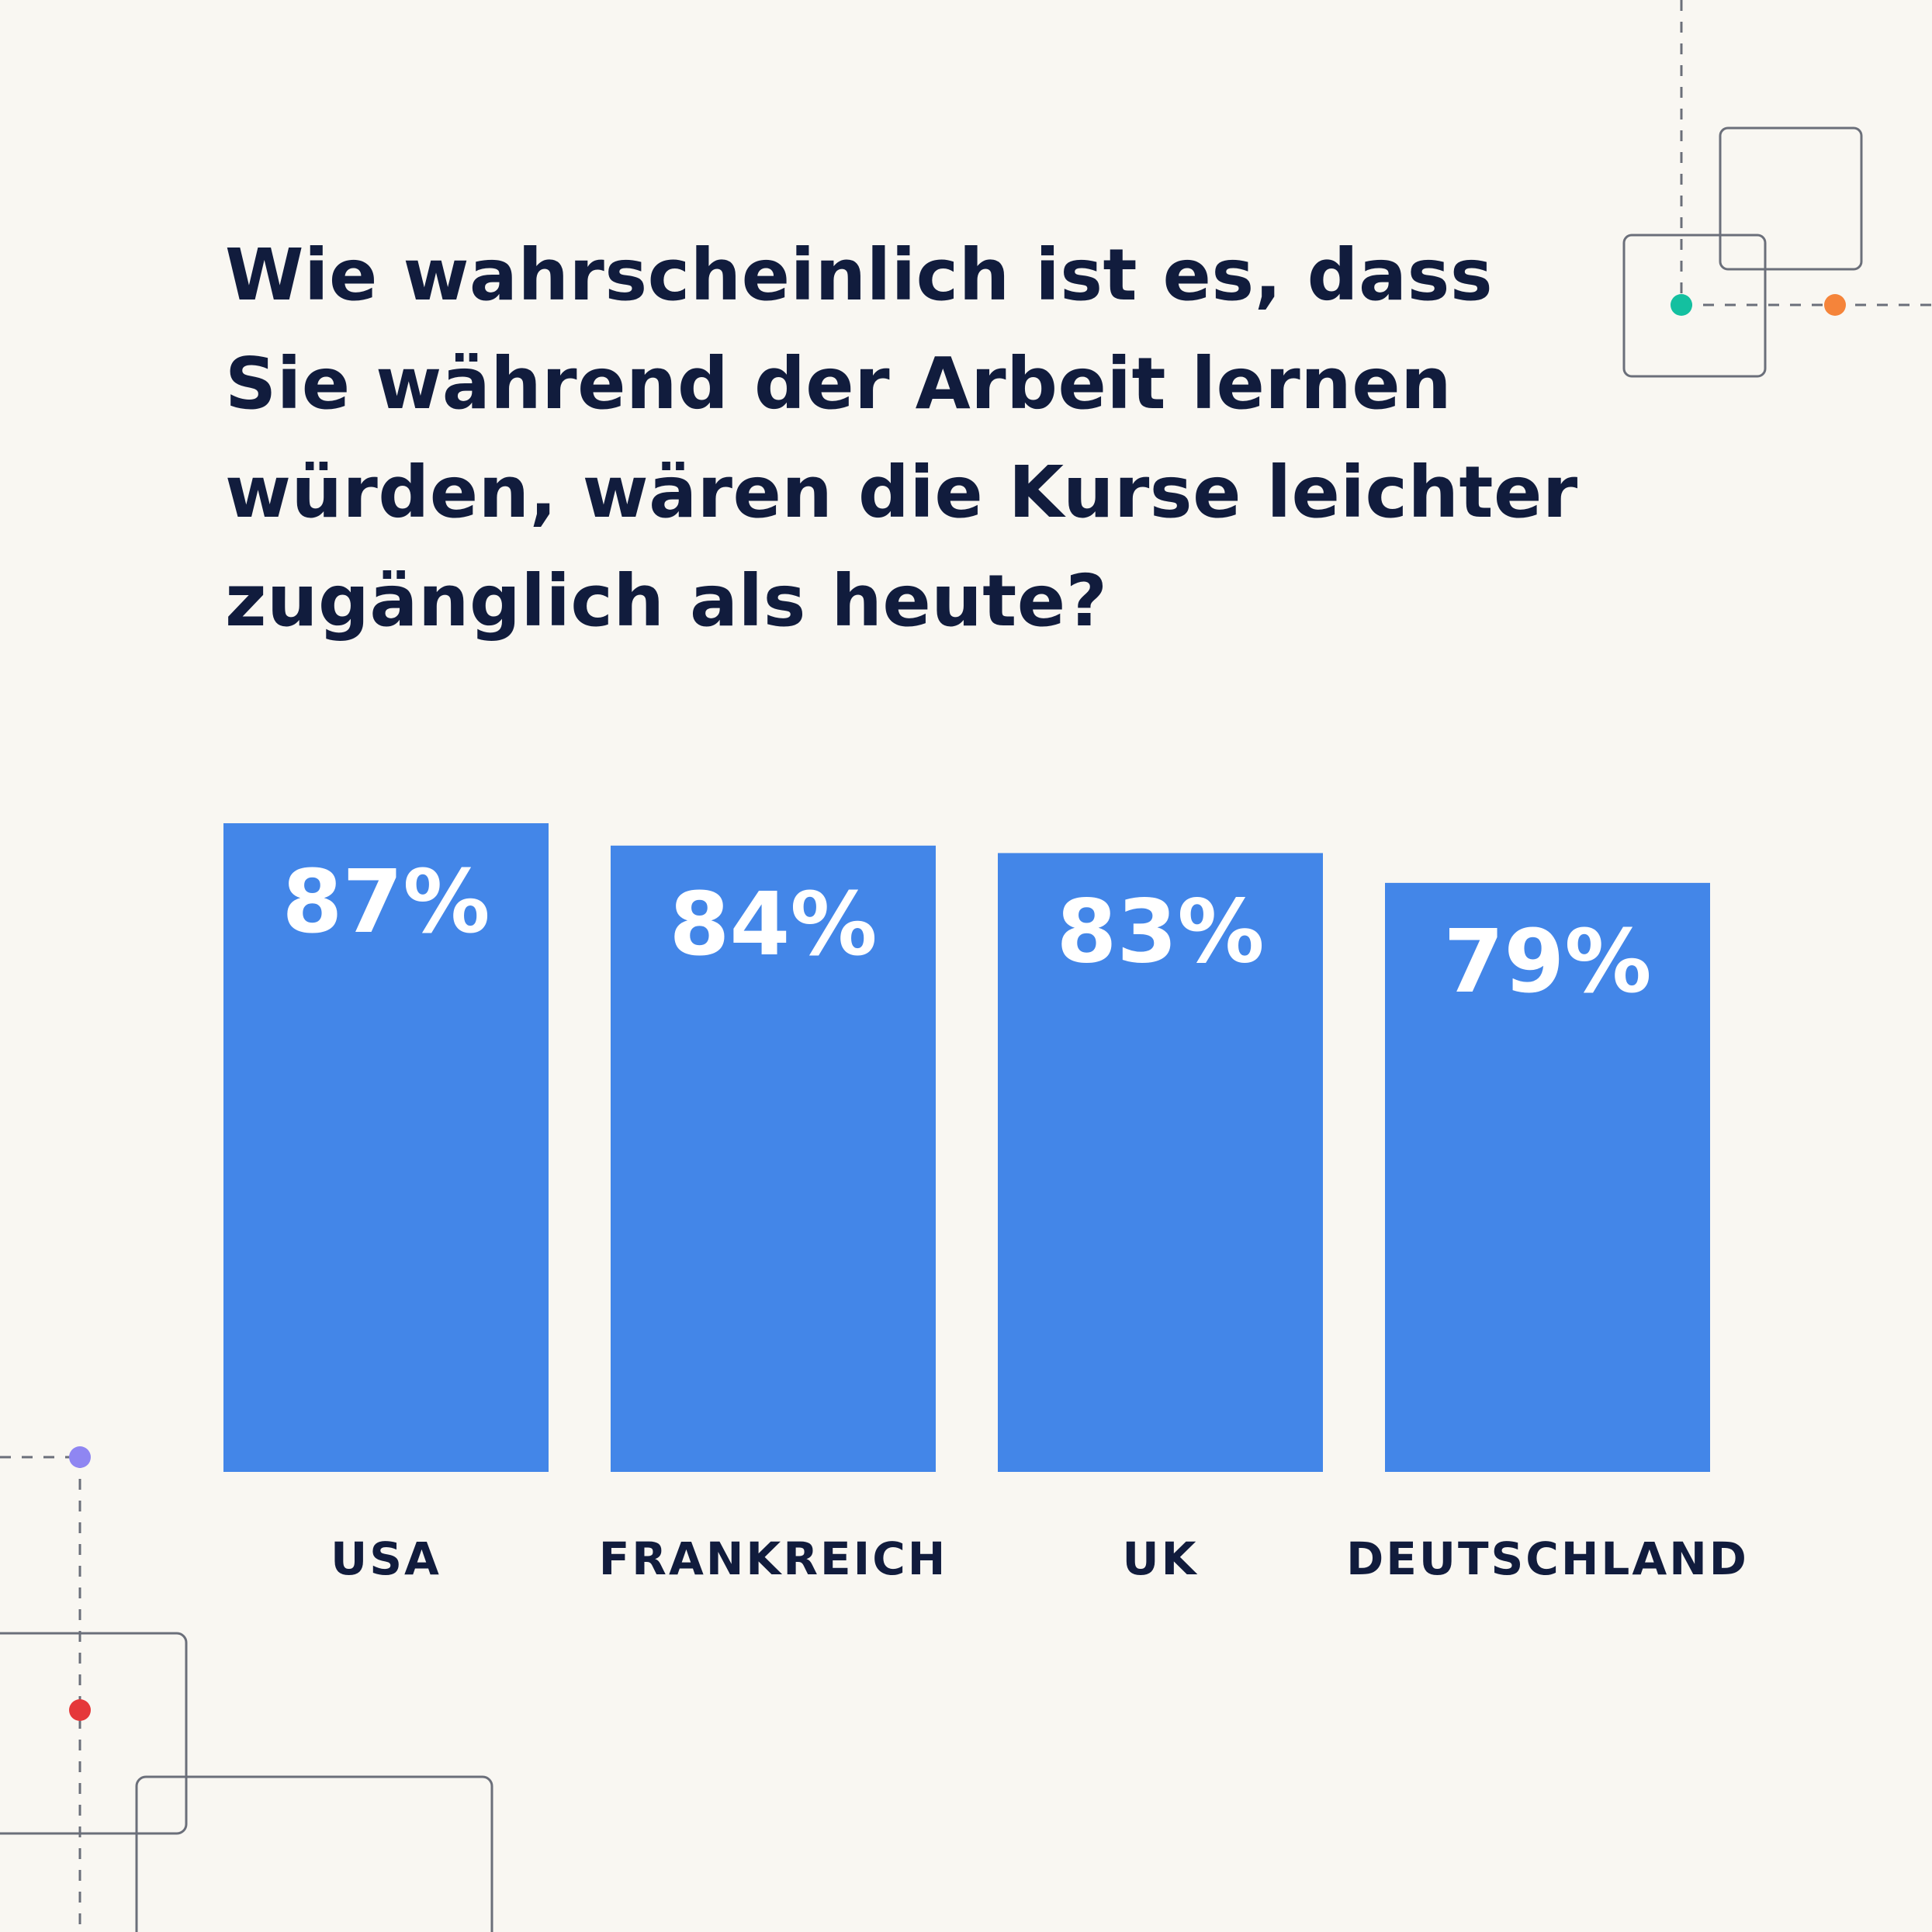 This screenshot has width=1932, height=1932. What do you see at coordinates (773, 1158) in the screenshot?
I see `bar-frankreich` at bounding box center [773, 1158].